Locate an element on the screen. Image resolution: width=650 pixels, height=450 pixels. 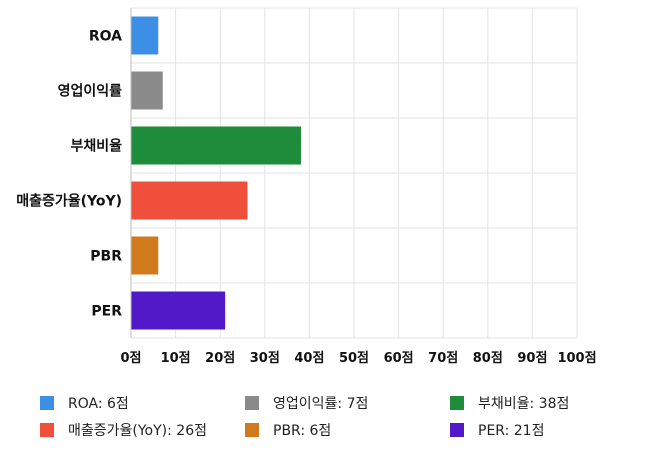
legend-item: ROA: 6점 is located at coordinates (84, 403).